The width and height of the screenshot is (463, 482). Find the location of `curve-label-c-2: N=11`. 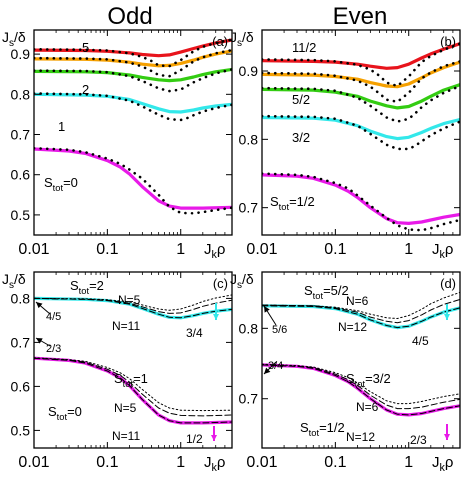

curve-label-c-2: N=11 is located at coordinates (126, 326).